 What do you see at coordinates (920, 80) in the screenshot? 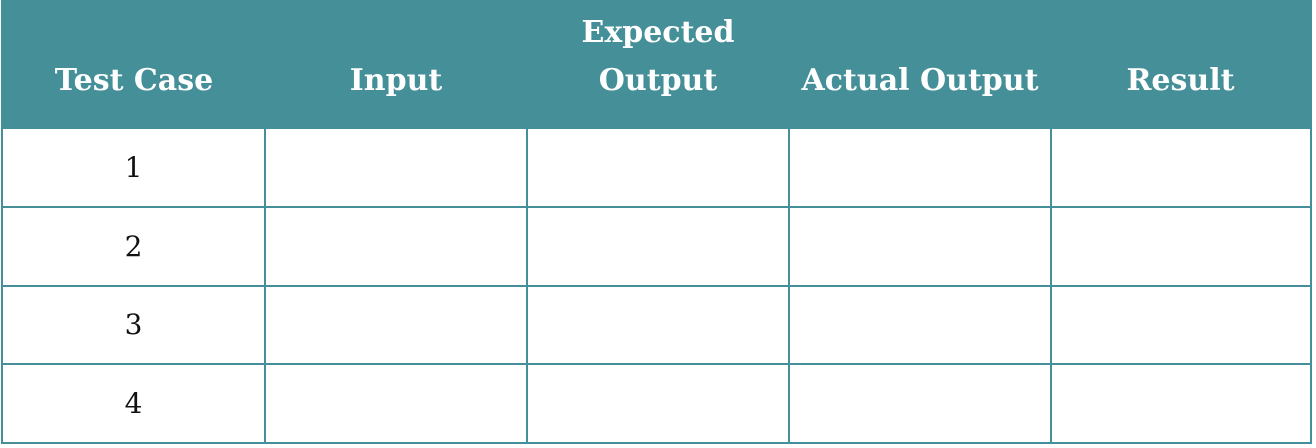
I see `header-actual-output: Actual Output` at bounding box center [920, 80].